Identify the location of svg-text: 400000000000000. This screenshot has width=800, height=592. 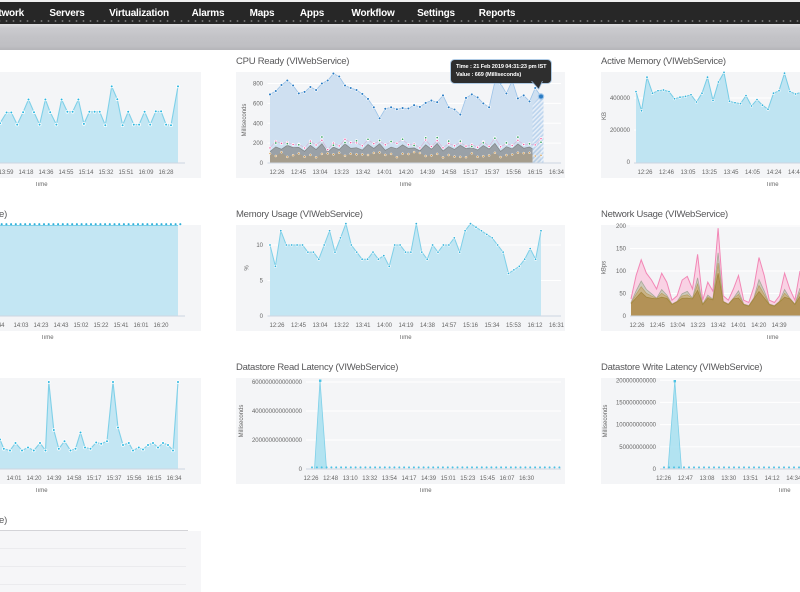
(277, 412).